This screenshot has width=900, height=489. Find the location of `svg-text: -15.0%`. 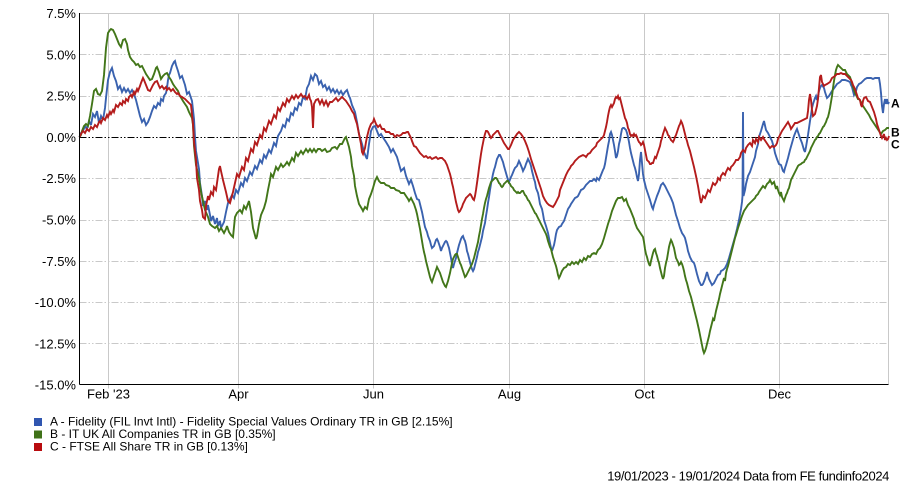

svg-text: -15.0% is located at coordinates (56, 385).